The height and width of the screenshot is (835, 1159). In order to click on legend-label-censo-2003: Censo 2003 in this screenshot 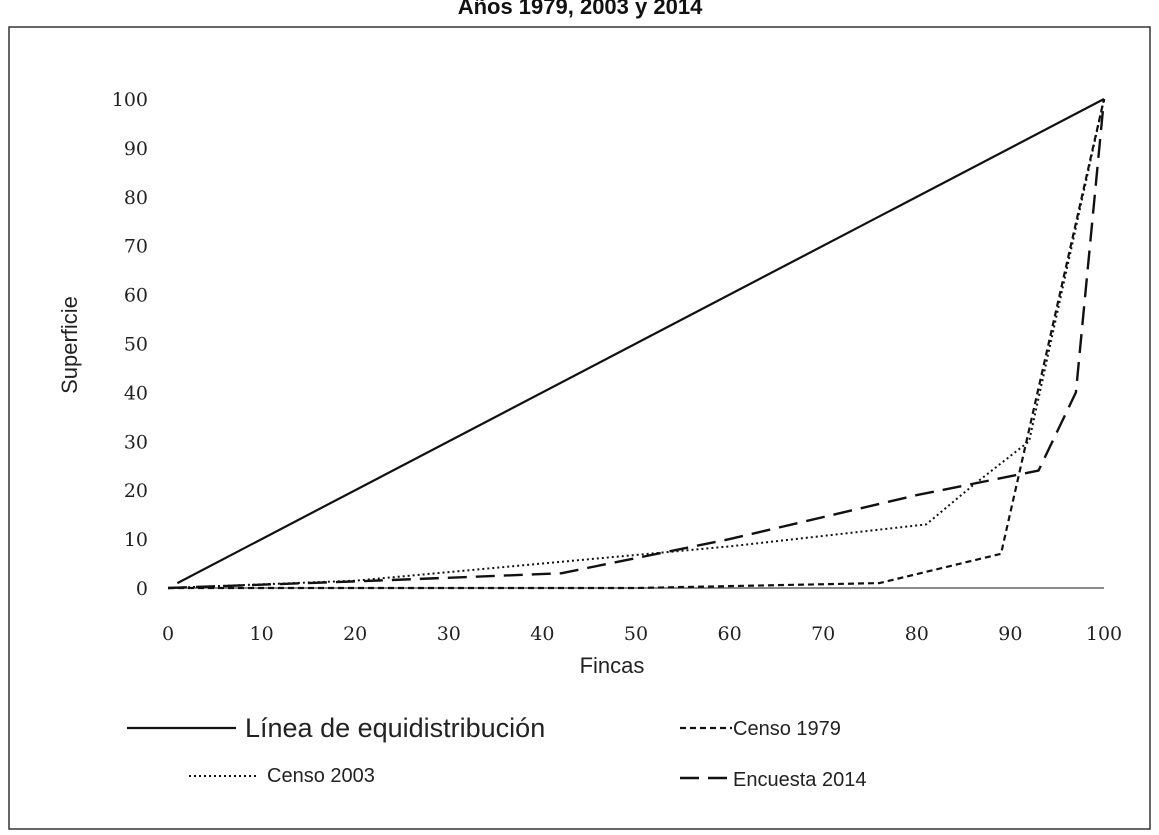, I will do `click(321, 776)`.